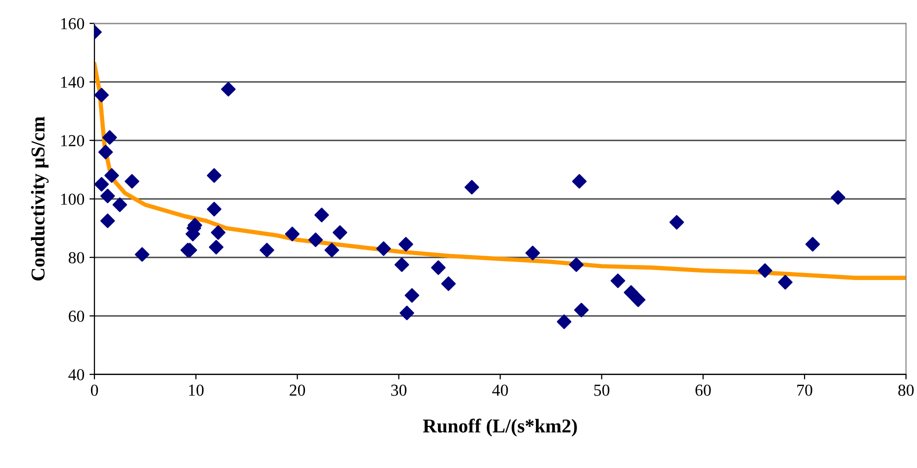 This screenshot has height=468, width=917. I want to click on x-tick-label: 60, so click(703, 390).